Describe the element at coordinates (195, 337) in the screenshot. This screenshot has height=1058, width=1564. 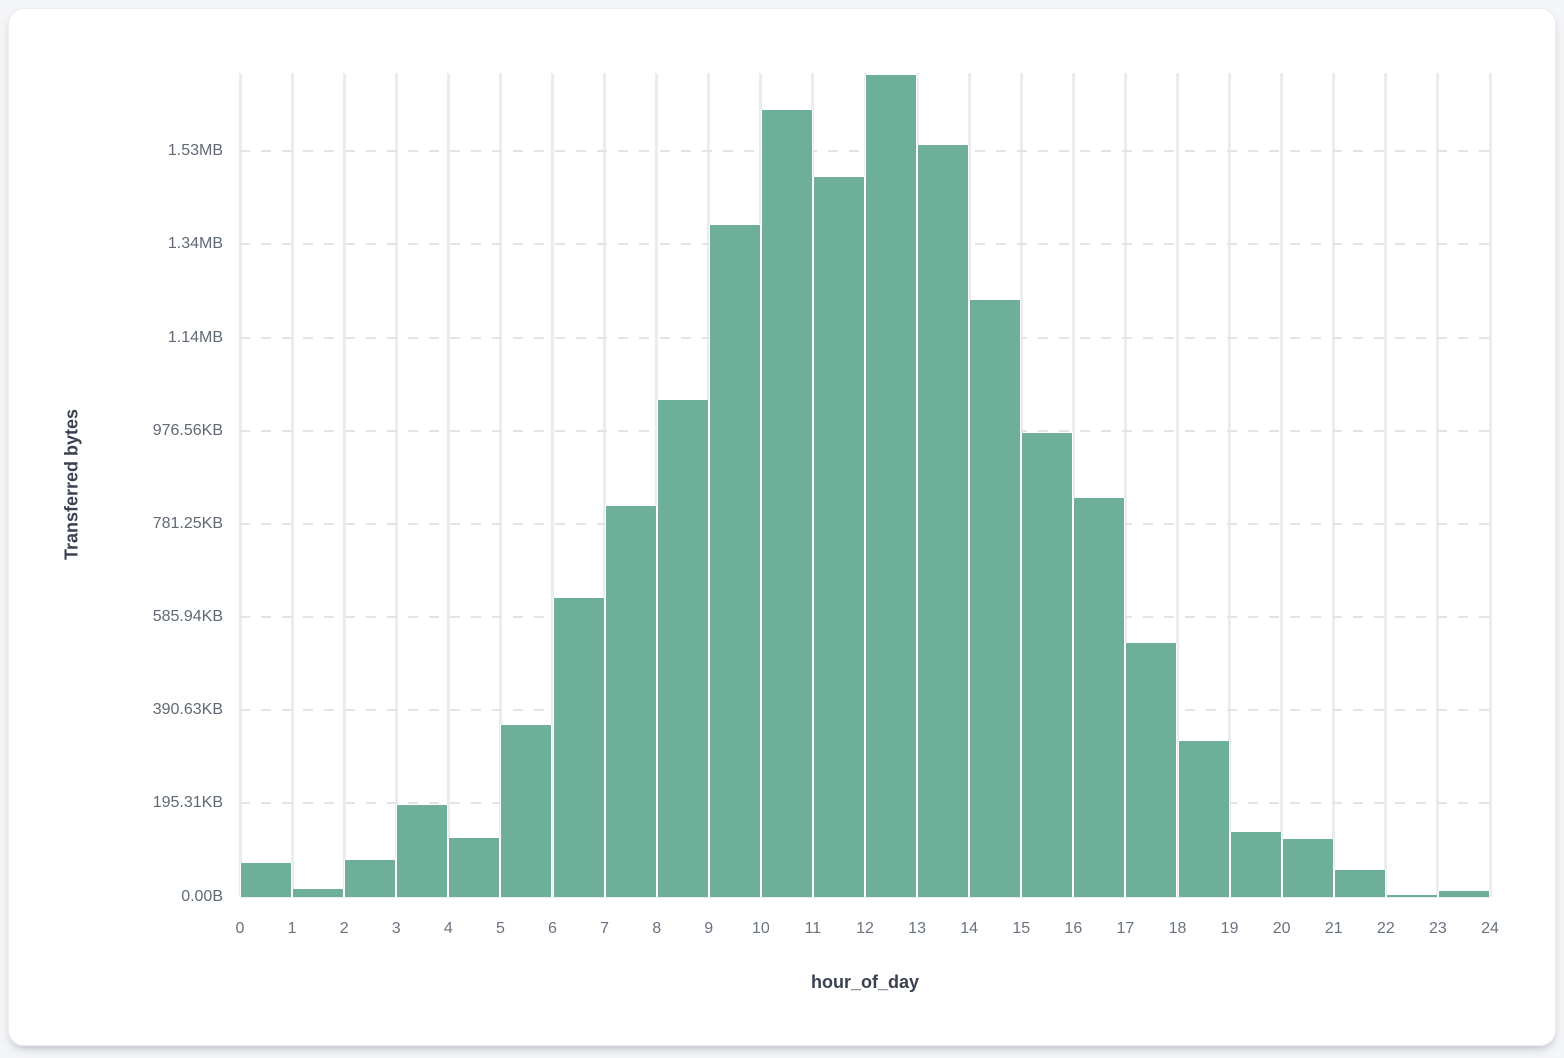
I see `y-tick-label: 1.14MB` at that location.